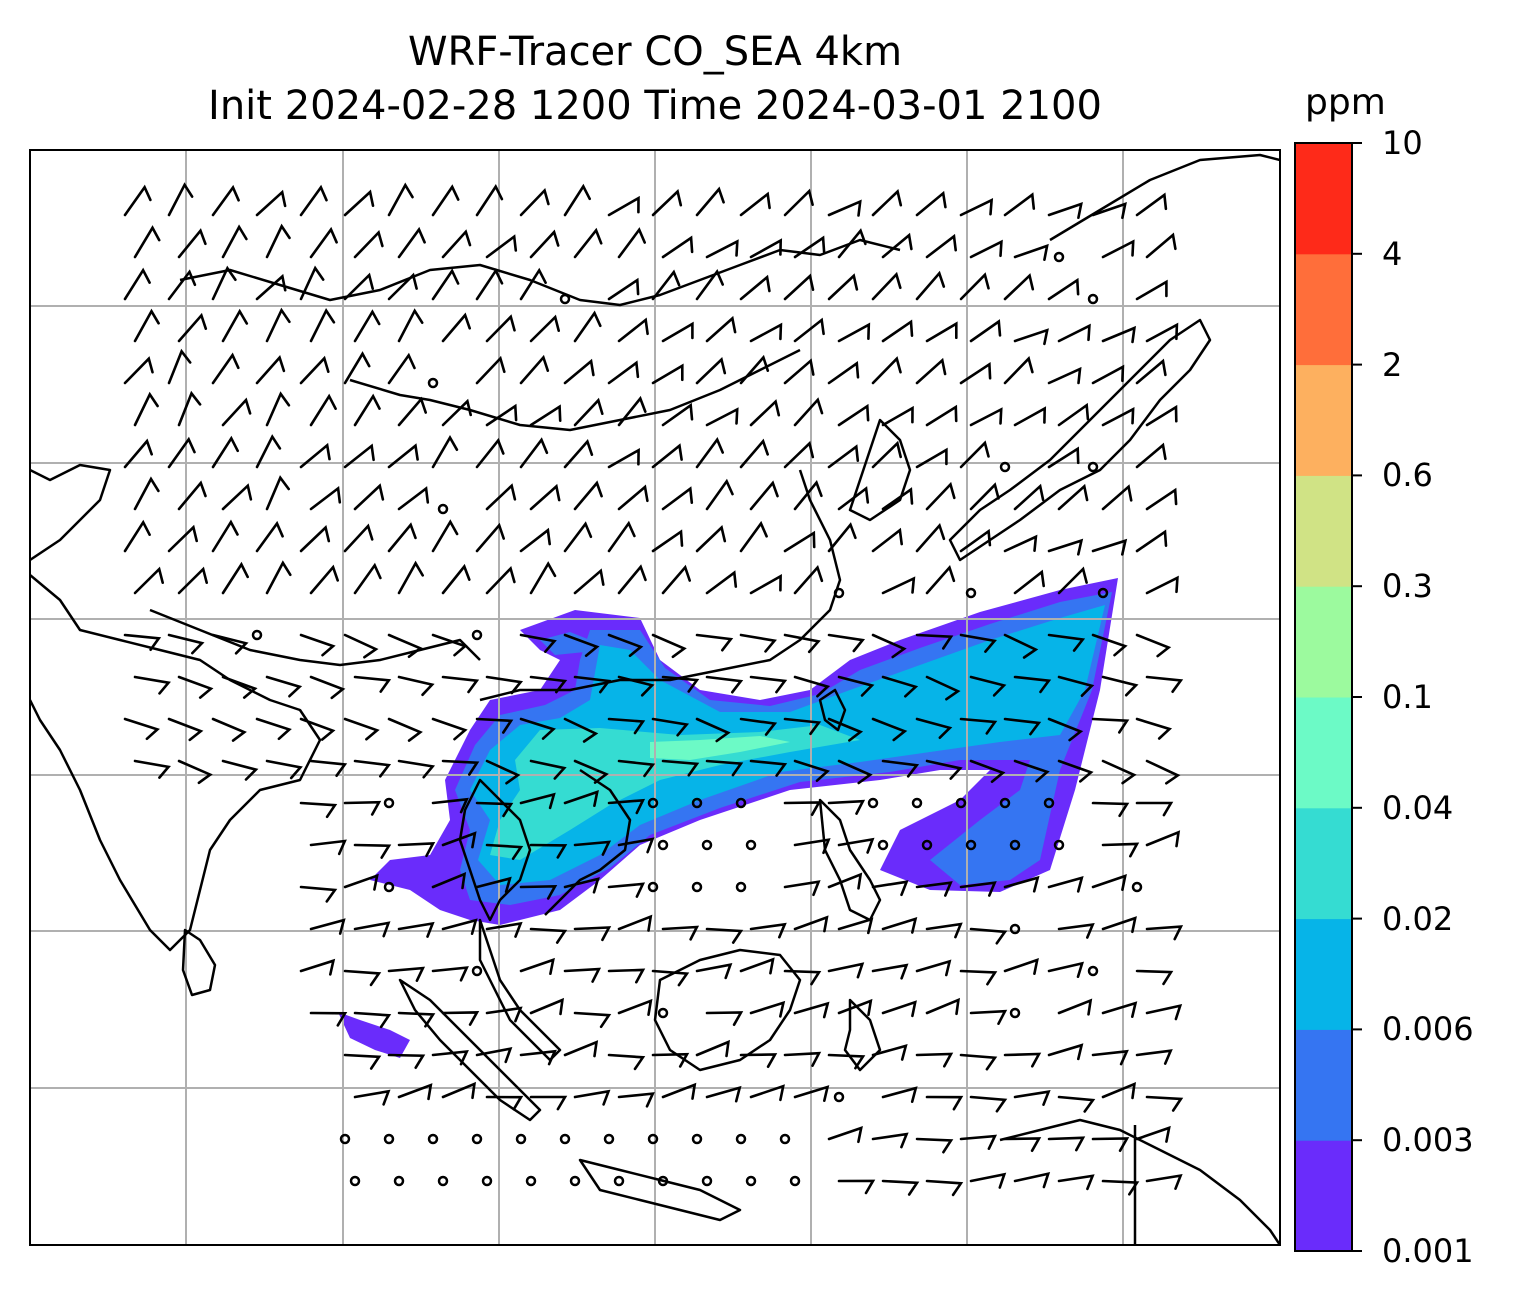 This screenshot has width=1528, height=1306. I want to click on colorbar-unit-label: ppm, so click(1345, 102).